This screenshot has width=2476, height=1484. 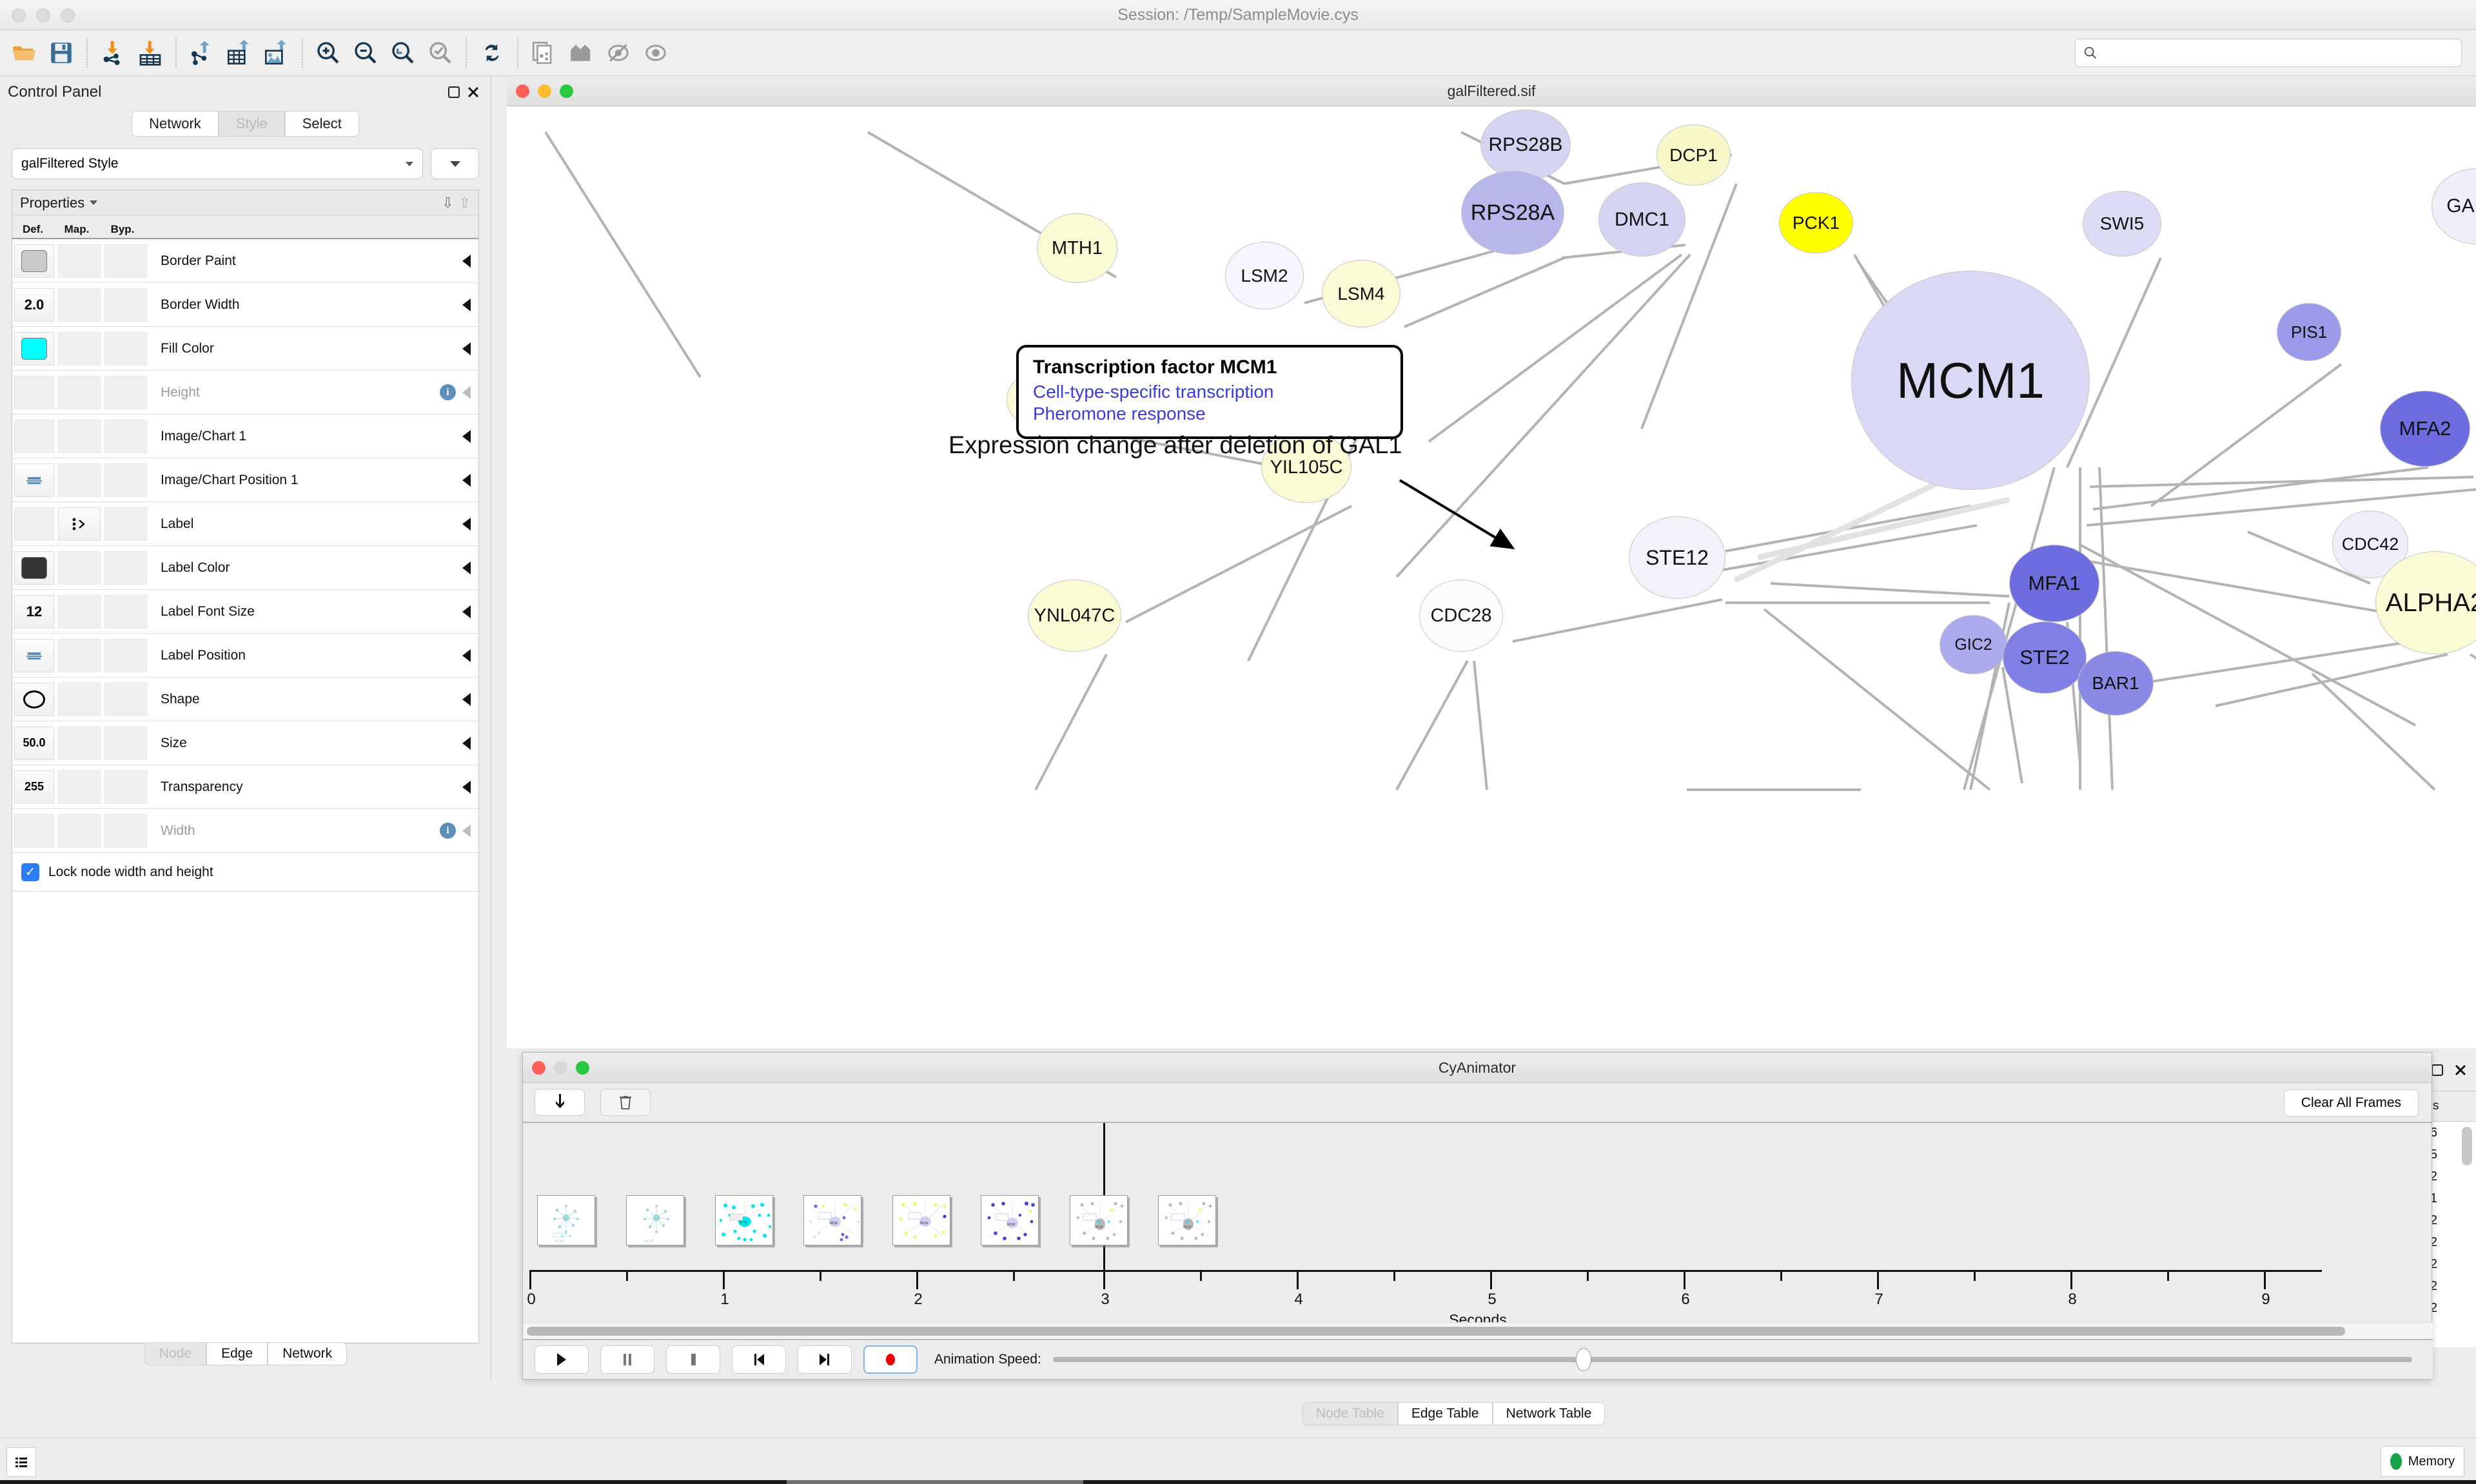 What do you see at coordinates (150, 53) in the screenshot?
I see `import-table-icon` at bounding box center [150, 53].